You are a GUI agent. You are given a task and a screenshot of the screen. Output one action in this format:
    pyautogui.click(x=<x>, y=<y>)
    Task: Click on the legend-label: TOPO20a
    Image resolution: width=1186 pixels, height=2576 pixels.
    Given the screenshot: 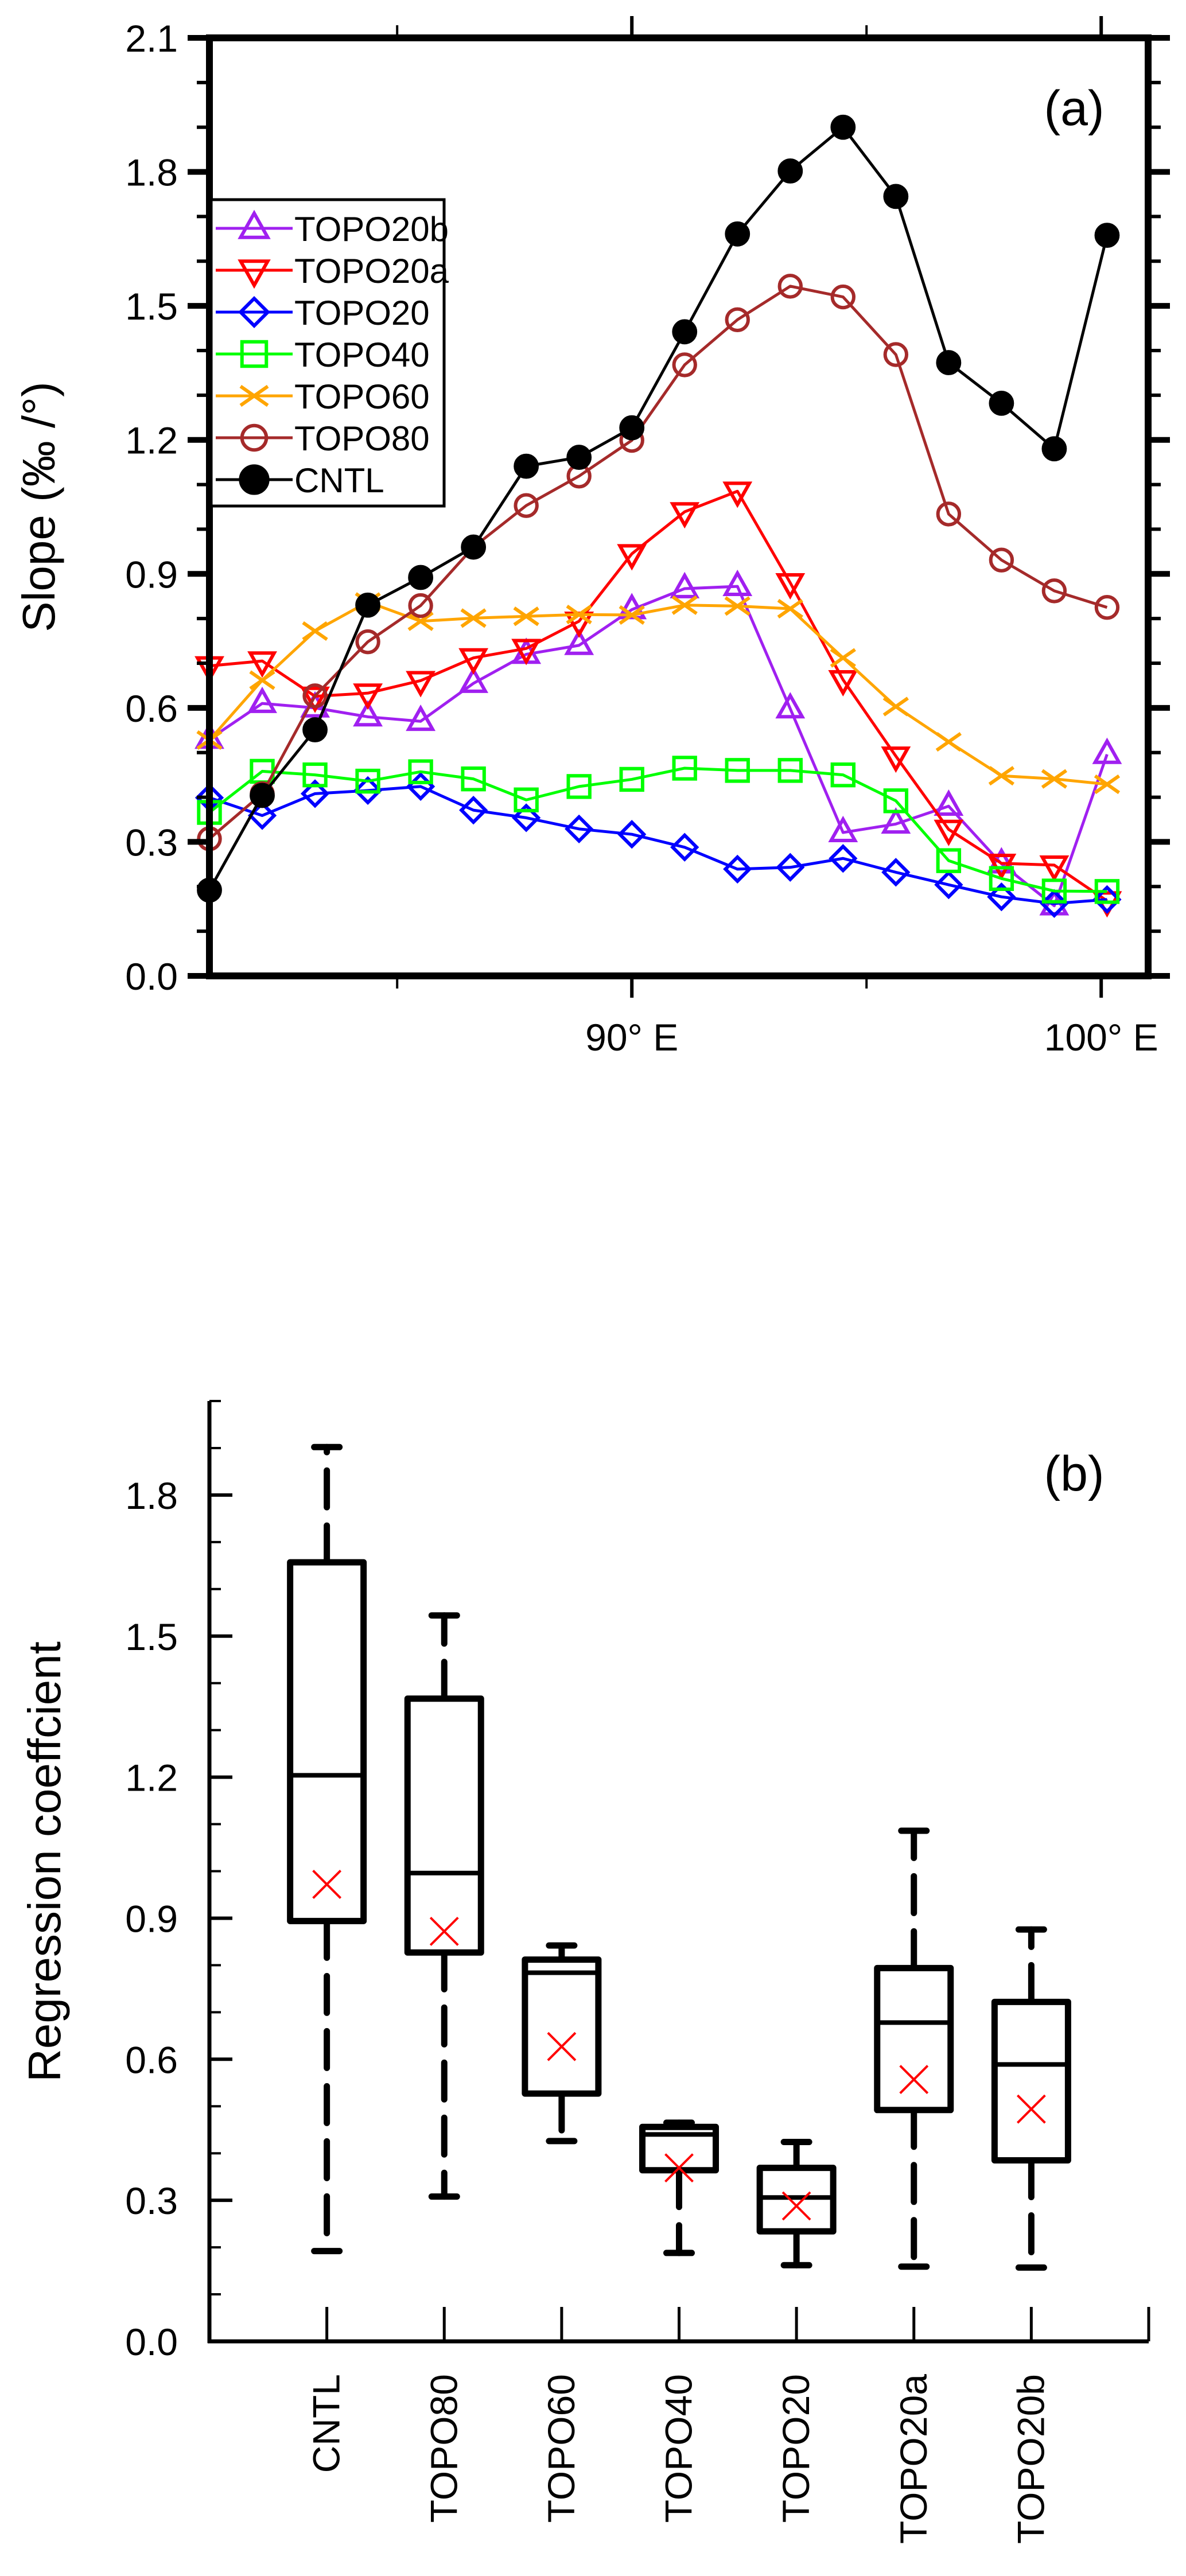 What is the action you would take?
    pyautogui.click(x=371, y=271)
    